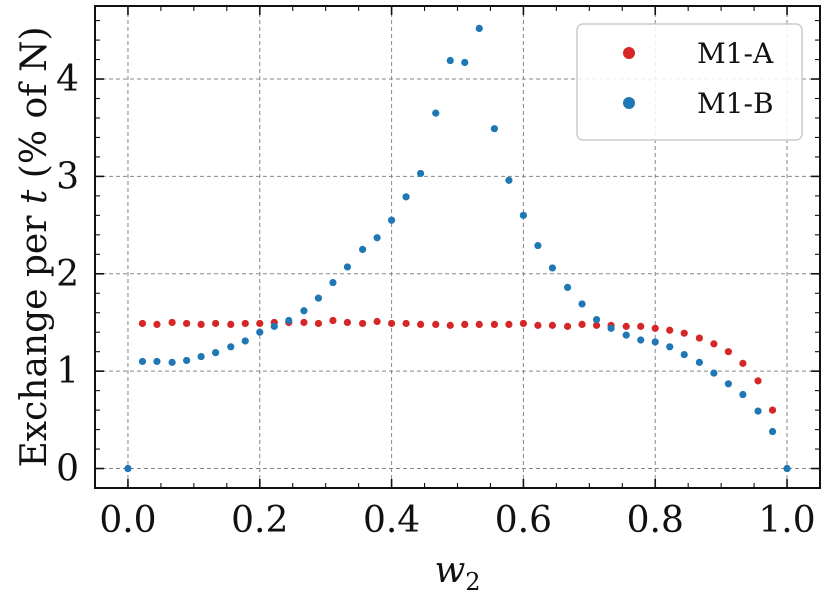  Describe the element at coordinates (449, 570) in the screenshot. I see `x-axis-label-var: w` at that location.